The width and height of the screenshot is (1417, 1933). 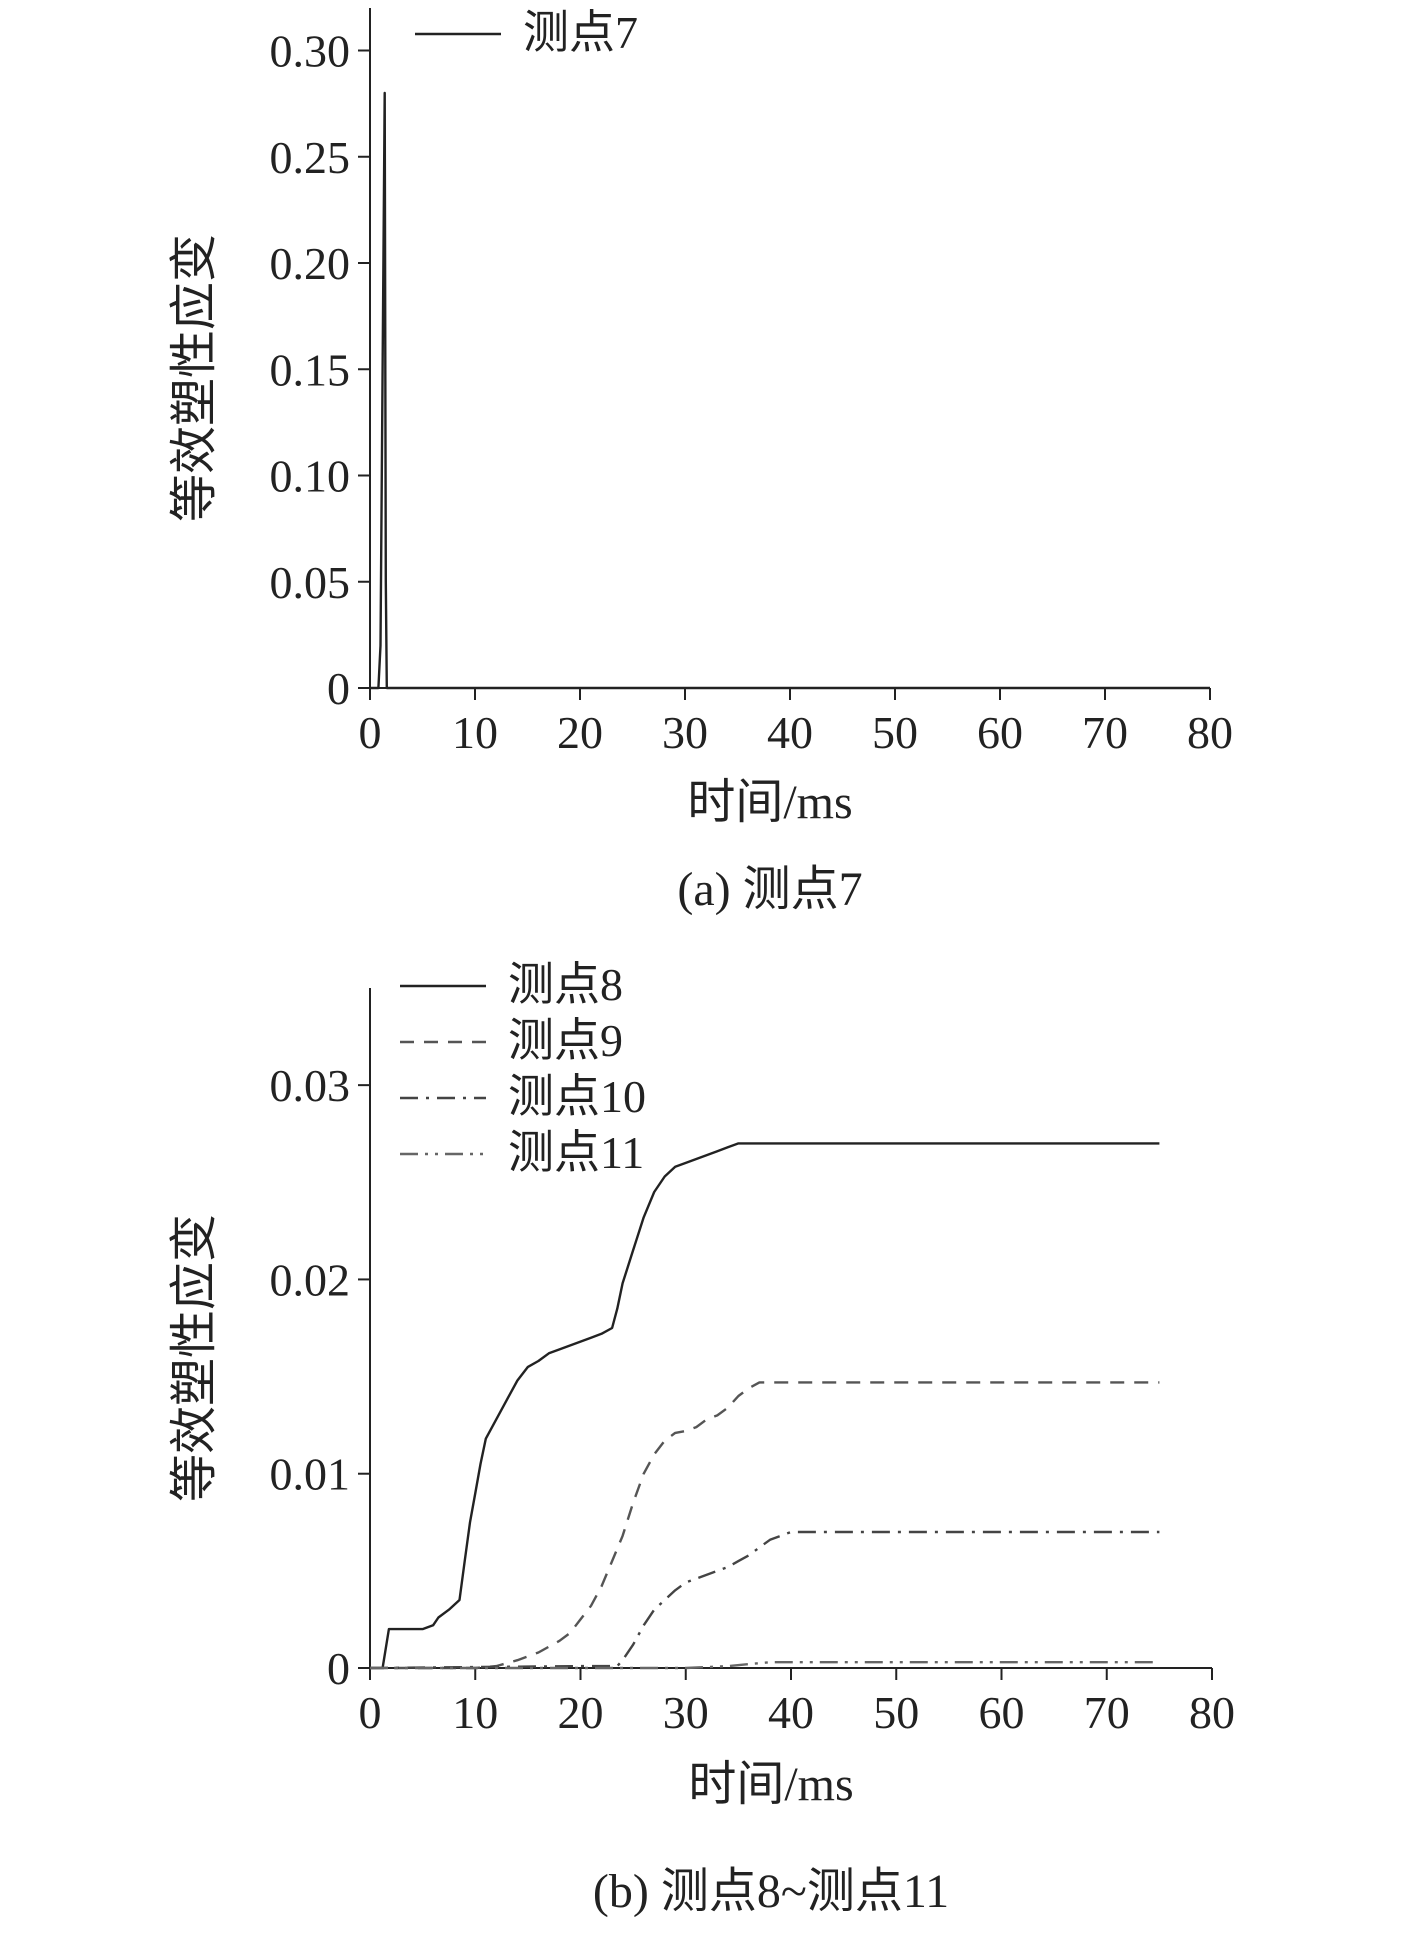 What do you see at coordinates (310, 1085) in the screenshot?
I see `y-tick-label: 0.03` at bounding box center [310, 1085].